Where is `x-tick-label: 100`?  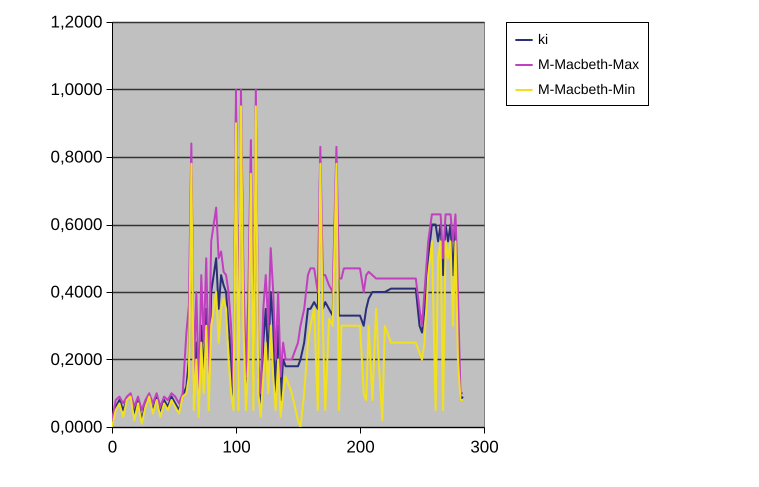
x-tick-label: 100 is located at coordinates (236, 447).